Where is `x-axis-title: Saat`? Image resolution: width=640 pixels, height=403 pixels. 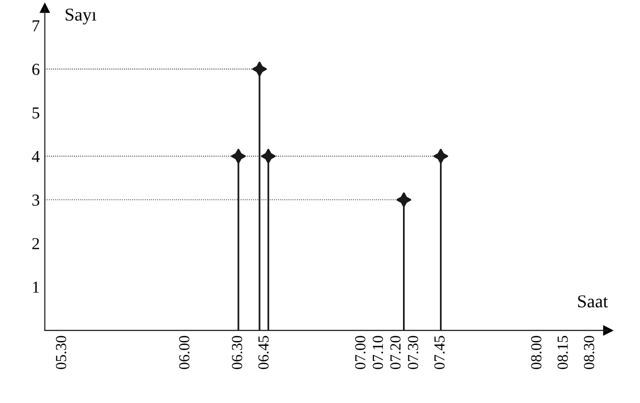
x-axis-title: Saat is located at coordinates (593, 301).